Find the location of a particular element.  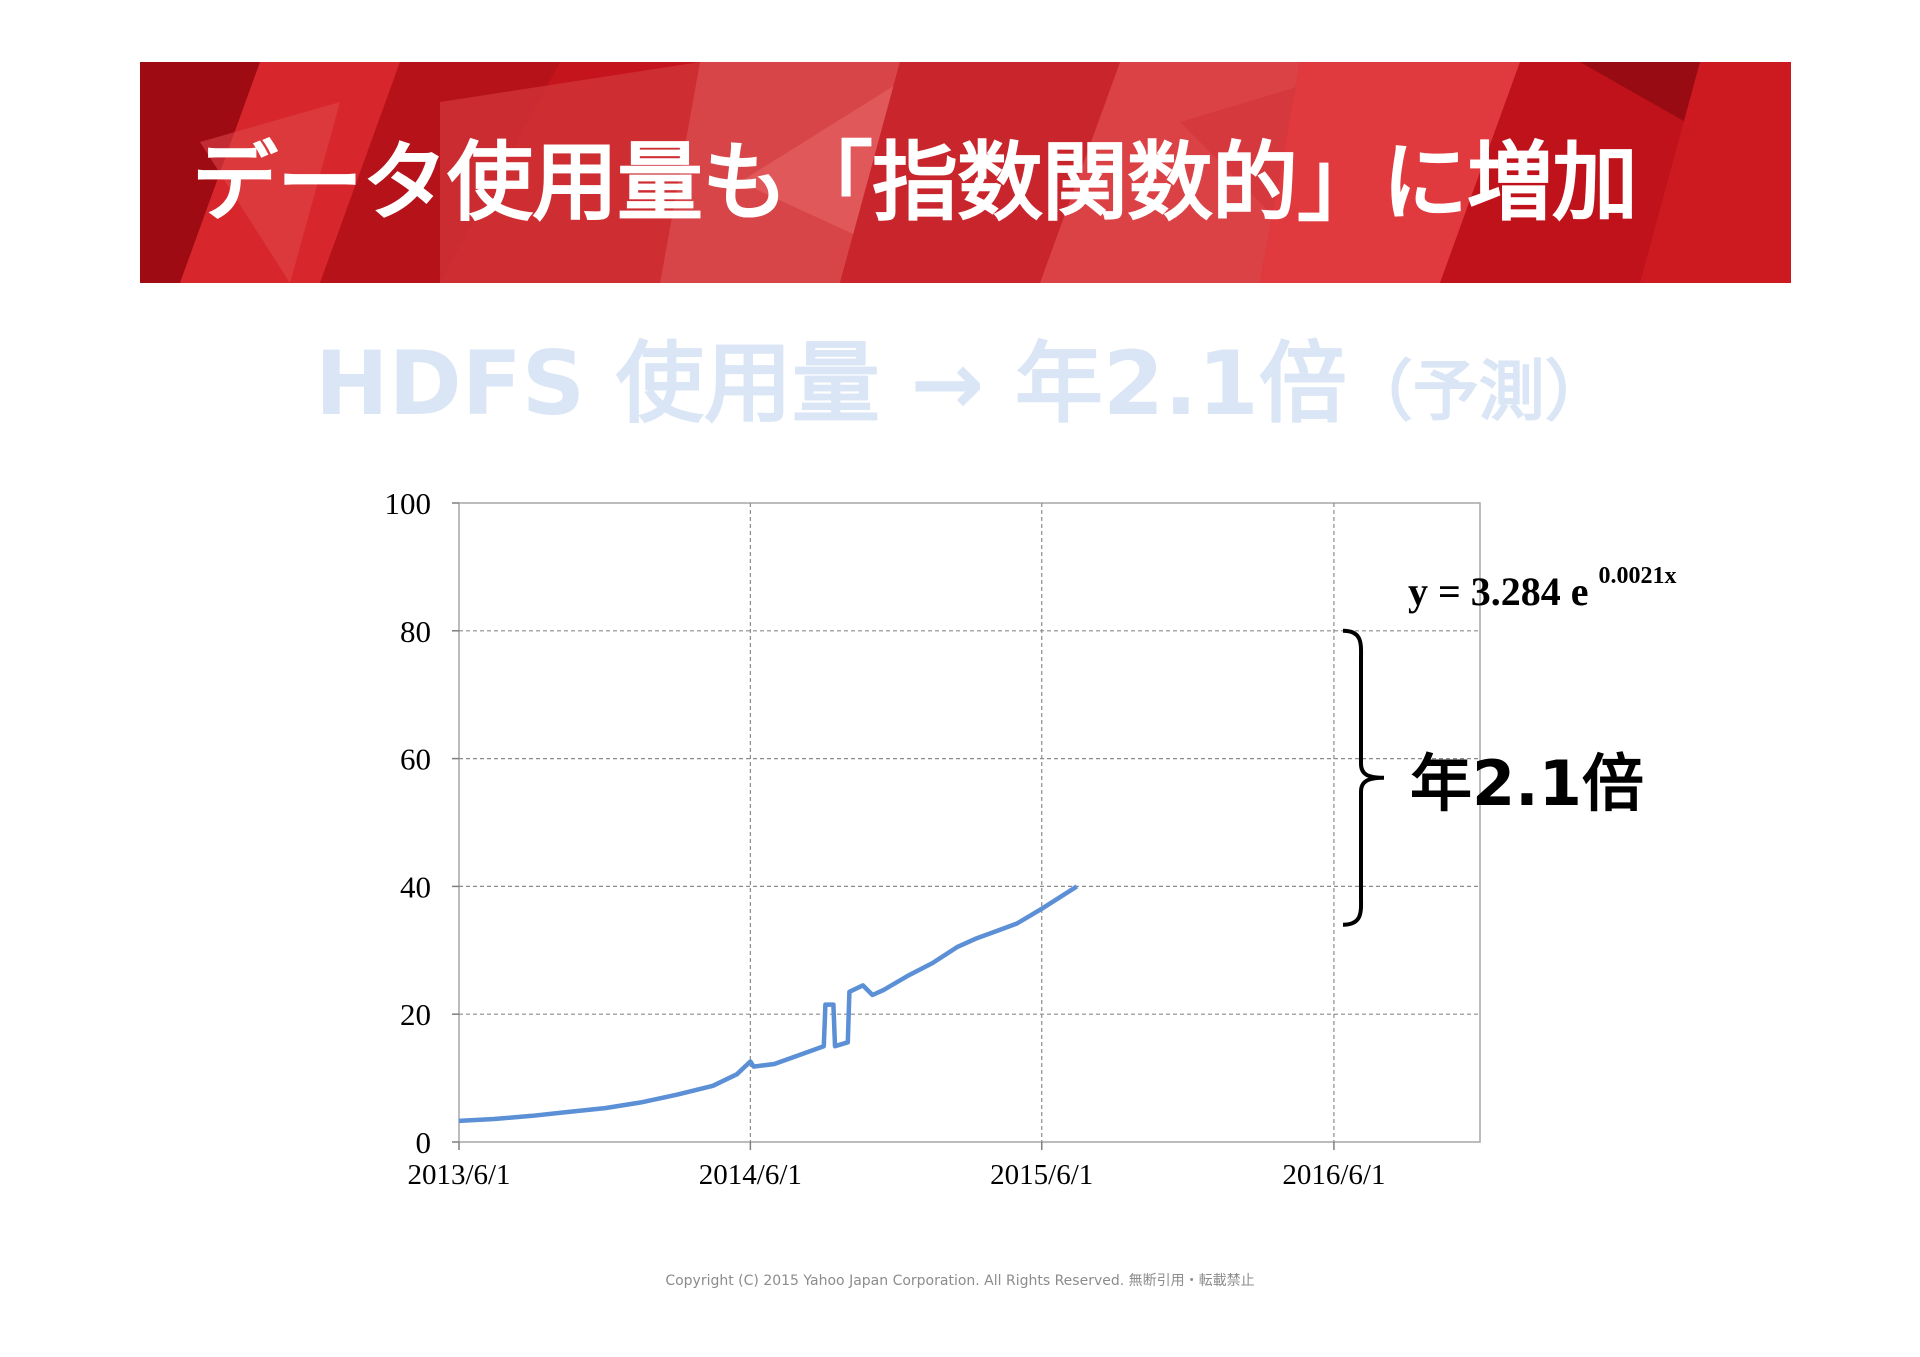

slide-title: データ使用量も「指数関数的」に増加 is located at coordinates (915, 183).